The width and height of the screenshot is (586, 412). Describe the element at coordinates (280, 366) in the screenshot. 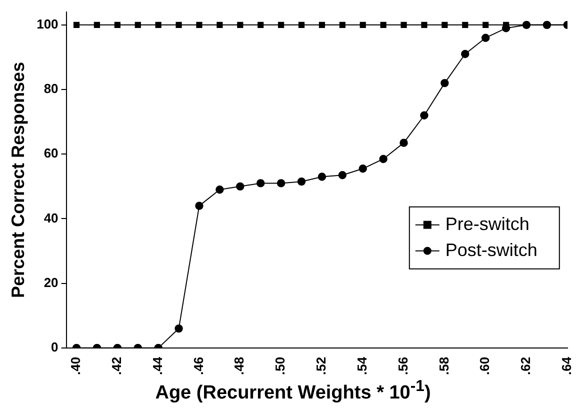

I see `x-tick-label: .50` at that location.